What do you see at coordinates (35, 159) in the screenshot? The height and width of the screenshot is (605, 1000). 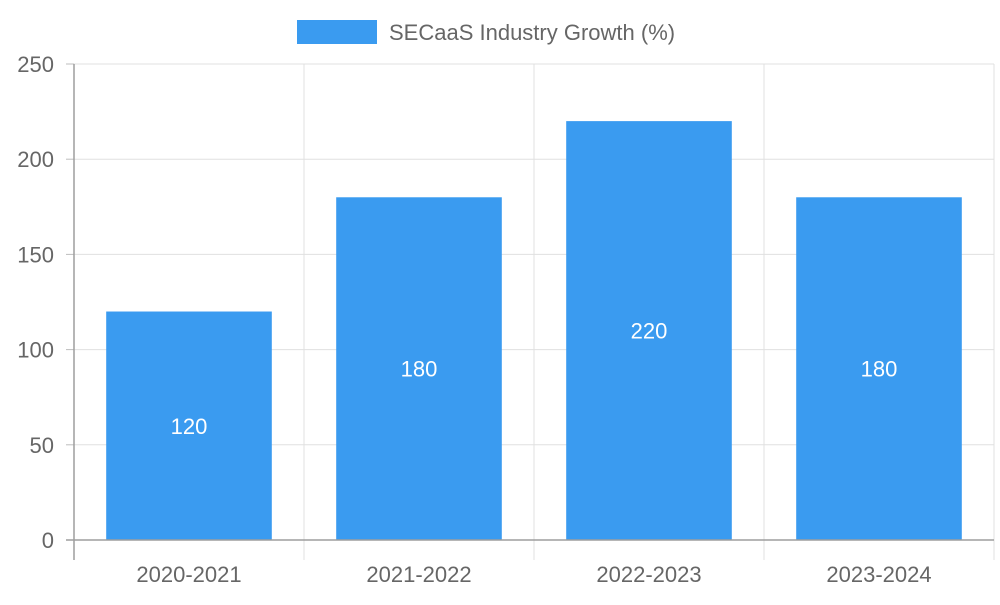 I see `y-tick-label: 200` at bounding box center [35, 159].